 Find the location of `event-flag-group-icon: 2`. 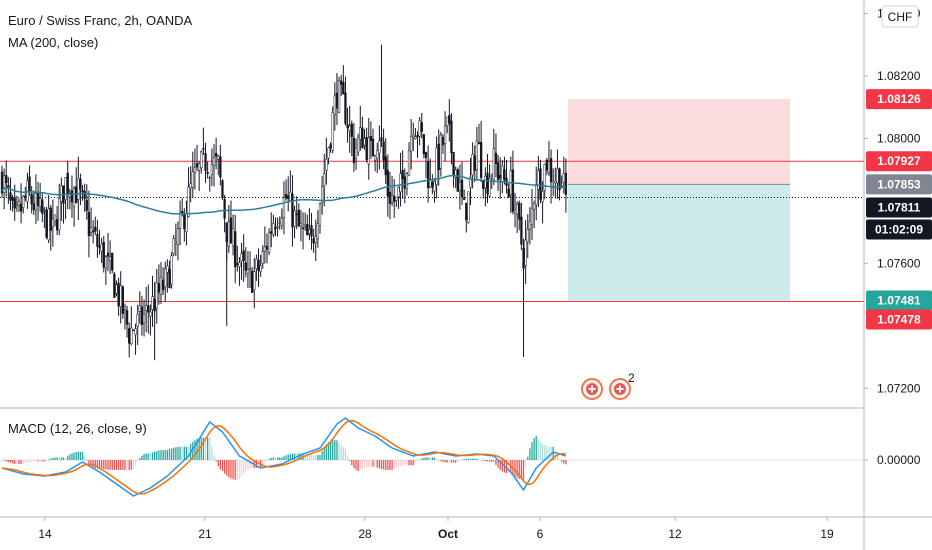

event-flag-group-icon: 2 is located at coordinates (622, 385).